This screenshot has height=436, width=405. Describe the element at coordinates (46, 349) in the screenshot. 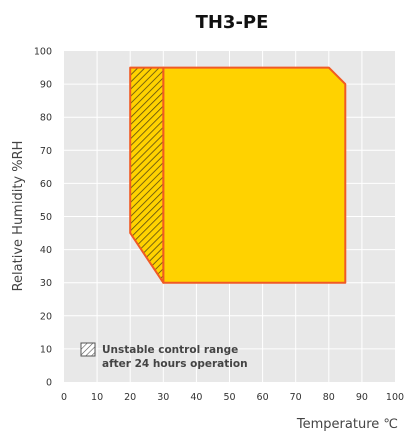

I see `y-tick-label: 10` at that location.